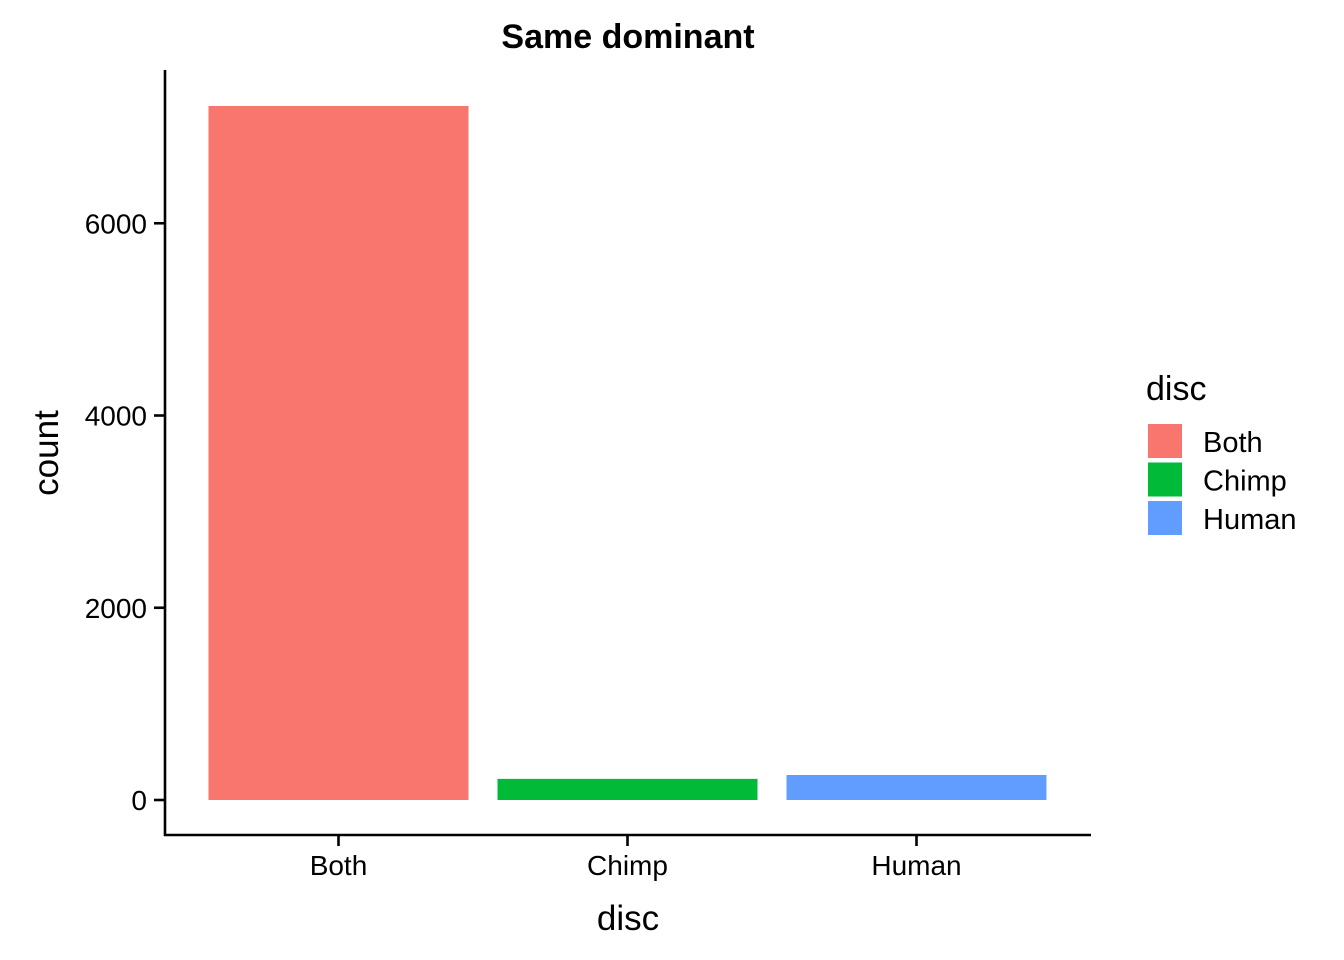 The image size is (1344, 960). I want to click on x-tick-label: Both, so click(339, 865).